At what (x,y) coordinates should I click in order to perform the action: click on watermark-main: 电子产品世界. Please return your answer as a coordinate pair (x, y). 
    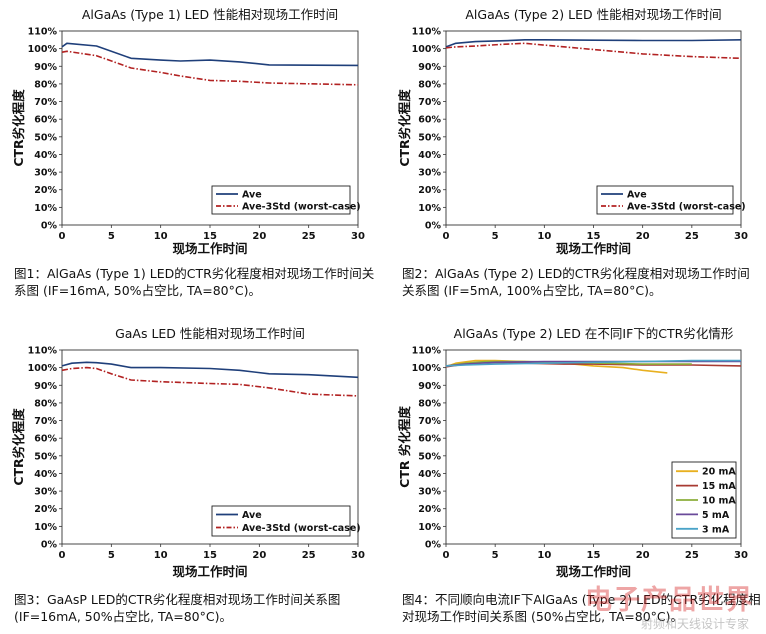
    Looking at the image, I should click on (669, 600).